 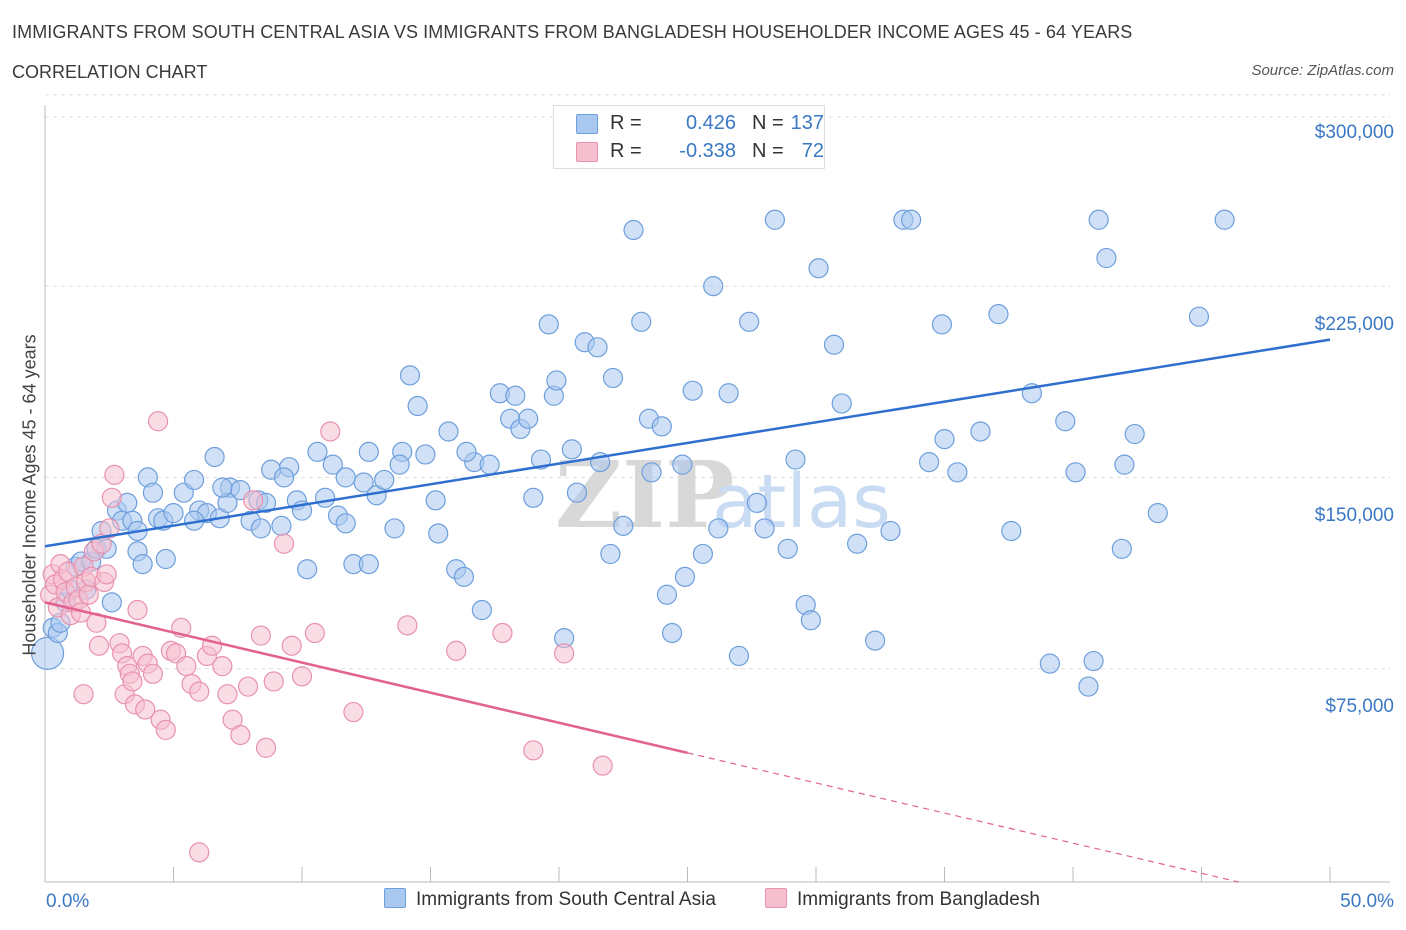 I want to click on legend-r-value: 0.426, so click(x=710, y=123).